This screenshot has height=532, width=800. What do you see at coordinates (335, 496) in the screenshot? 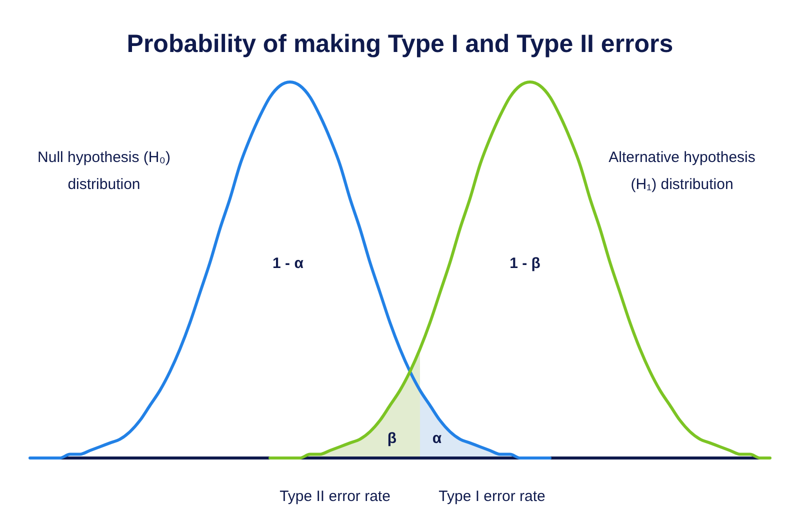
I see `text: Type II error rate` at bounding box center [335, 496].